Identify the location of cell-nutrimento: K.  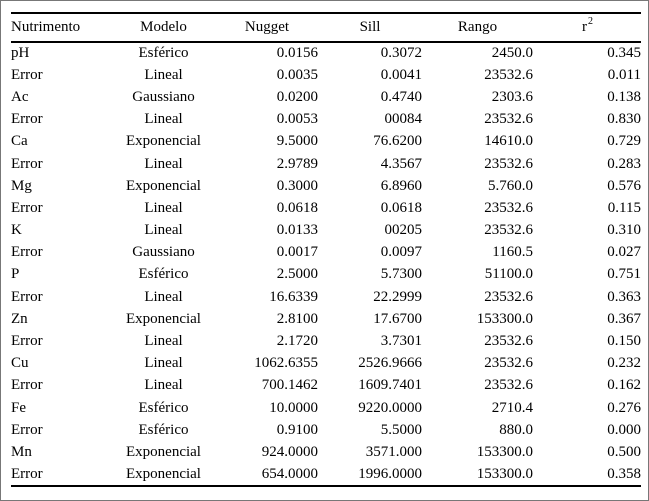
(16, 230).